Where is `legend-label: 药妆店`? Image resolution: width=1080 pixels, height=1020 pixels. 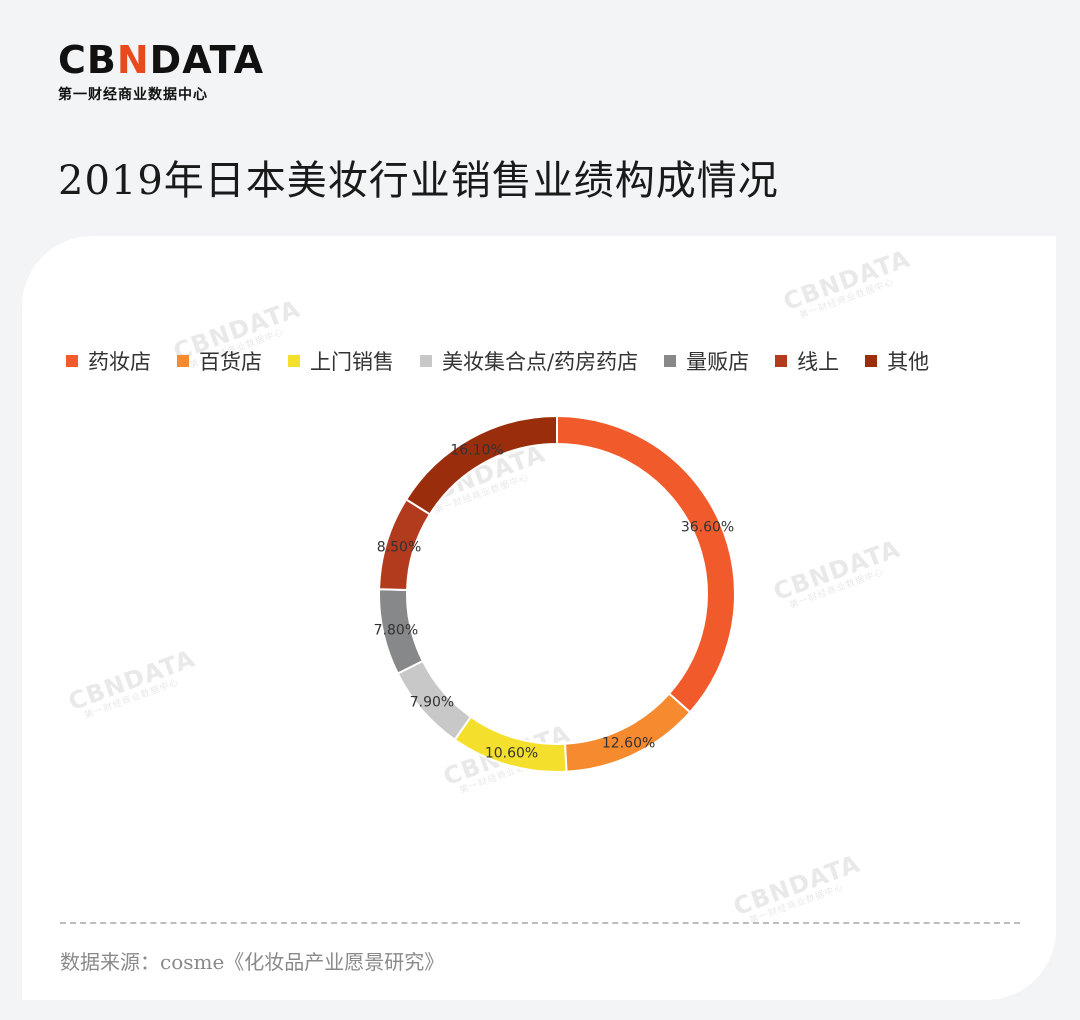 legend-label: 药妆店 is located at coordinates (119, 362).